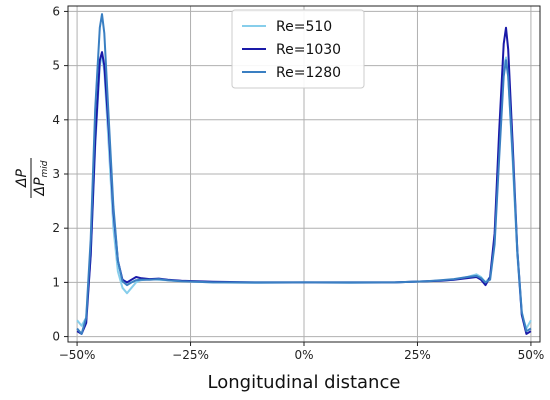  I want to click on y-axis-label-denominator-sub: mid, so click(45, 168).